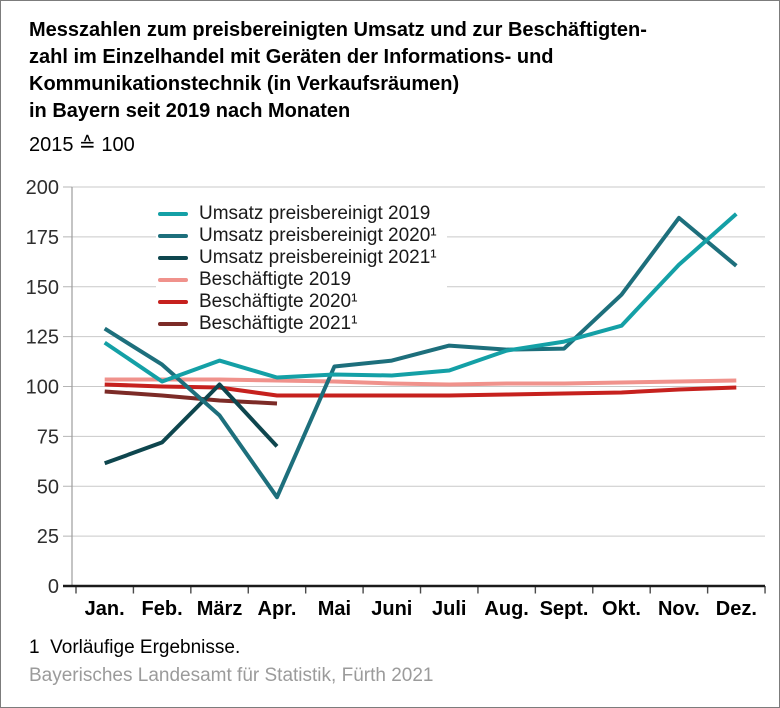 The width and height of the screenshot is (780, 708). I want to click on y-tick-label: 75, so click(48, 437).